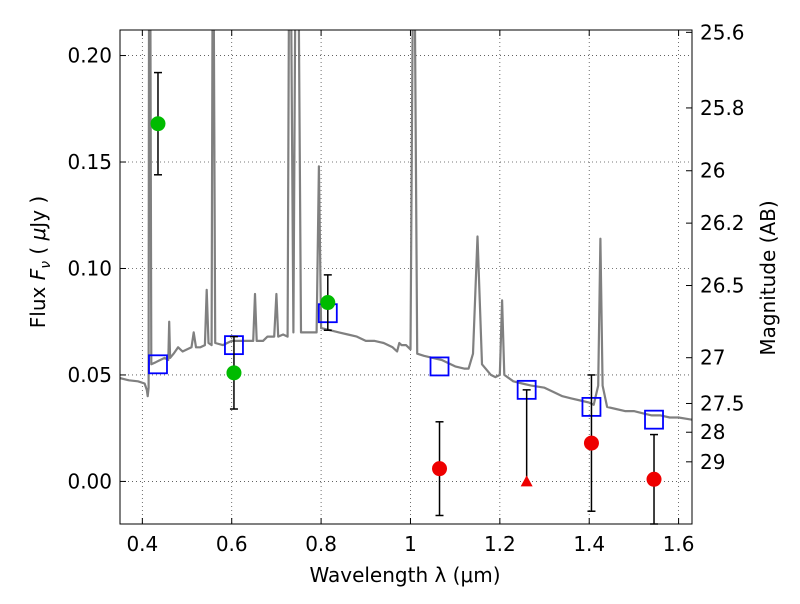 The height and width of the screenshot is (604, 800). Describe the element at coordinates (38, 235) in the screenshot. I see `y-label-part-mu: μ` at that location.